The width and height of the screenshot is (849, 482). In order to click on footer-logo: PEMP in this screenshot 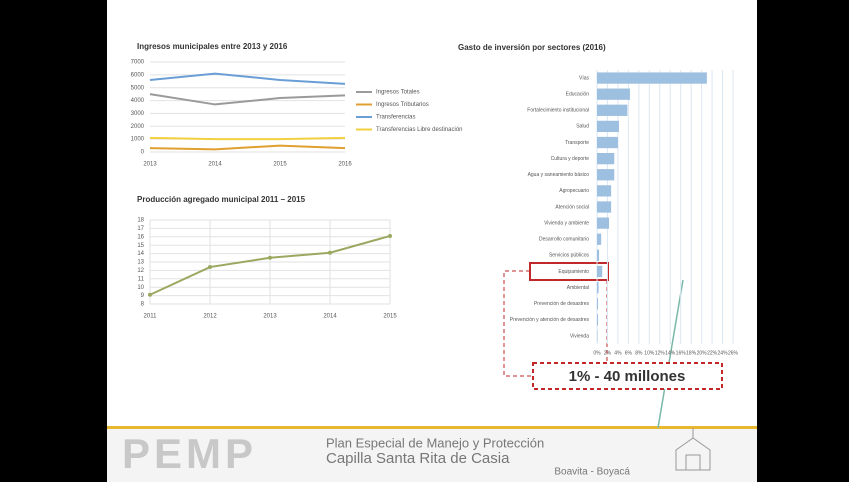, I will do `click(189, 453)`.